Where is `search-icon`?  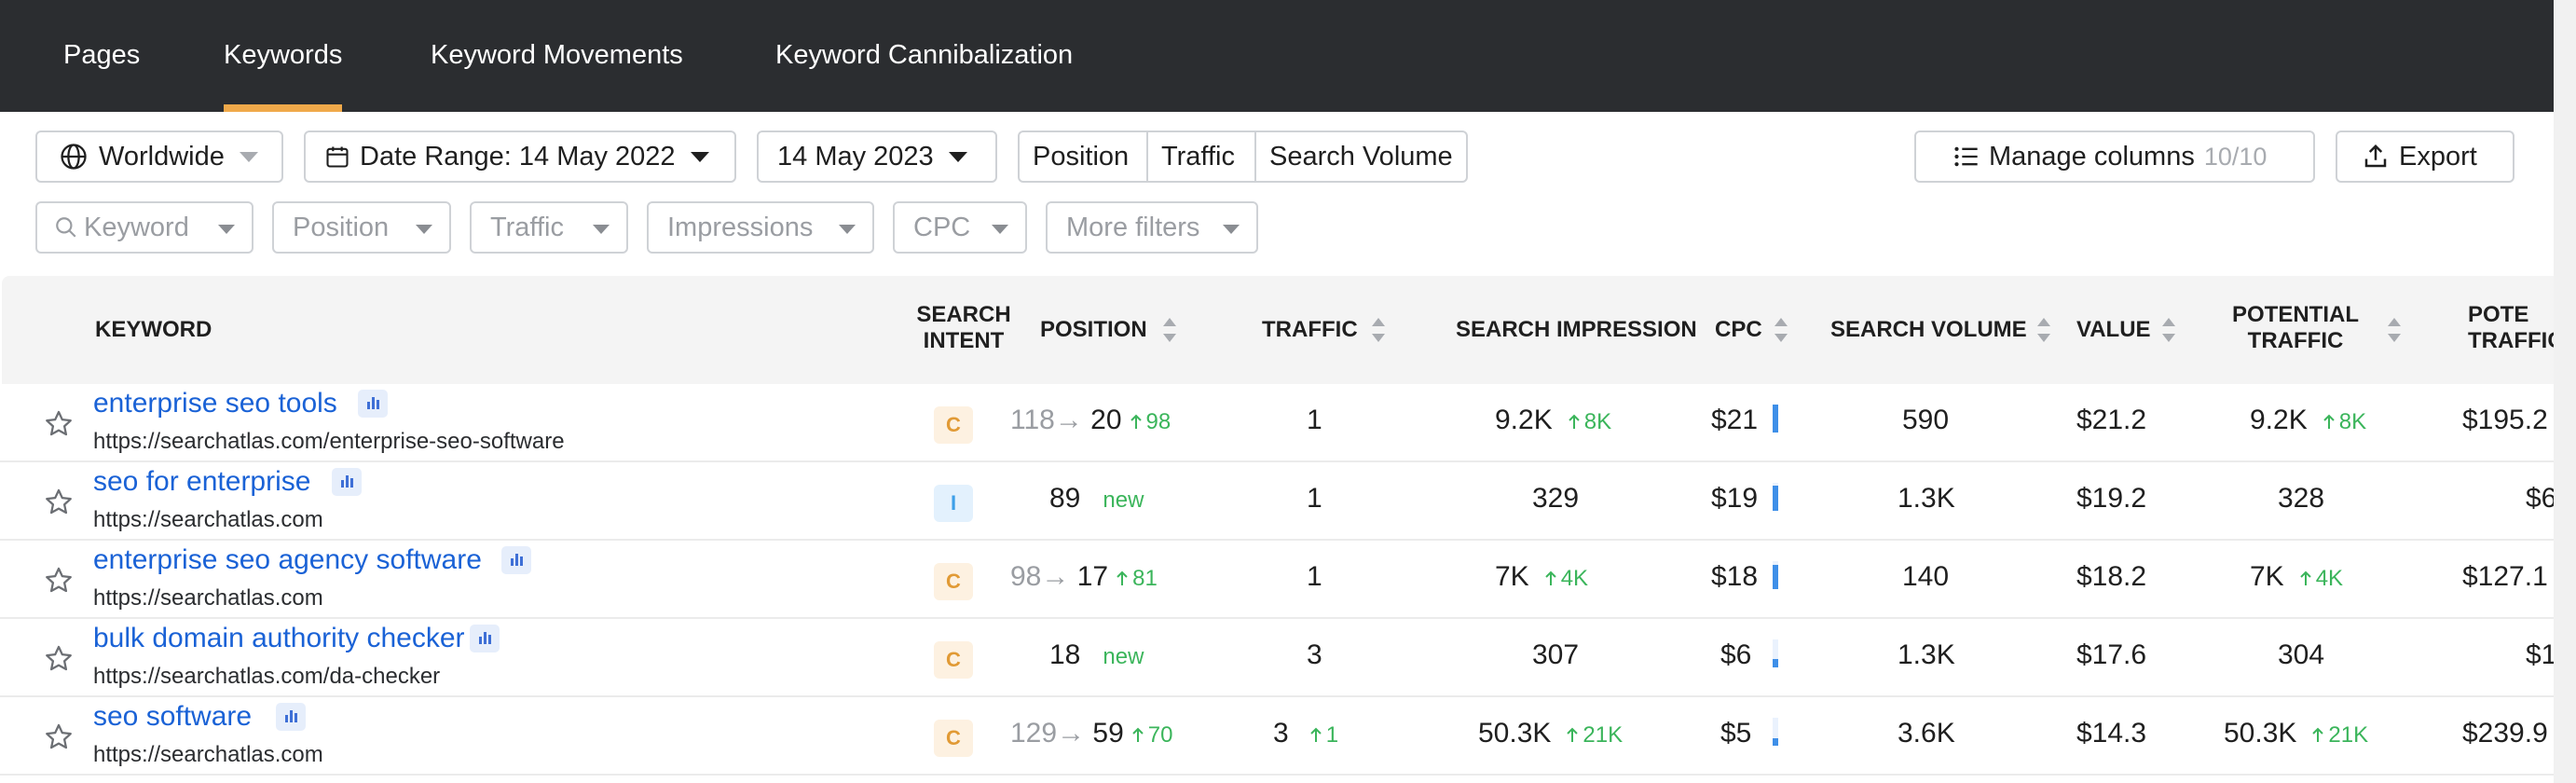 search-icon is located at coordinates (66, 227).